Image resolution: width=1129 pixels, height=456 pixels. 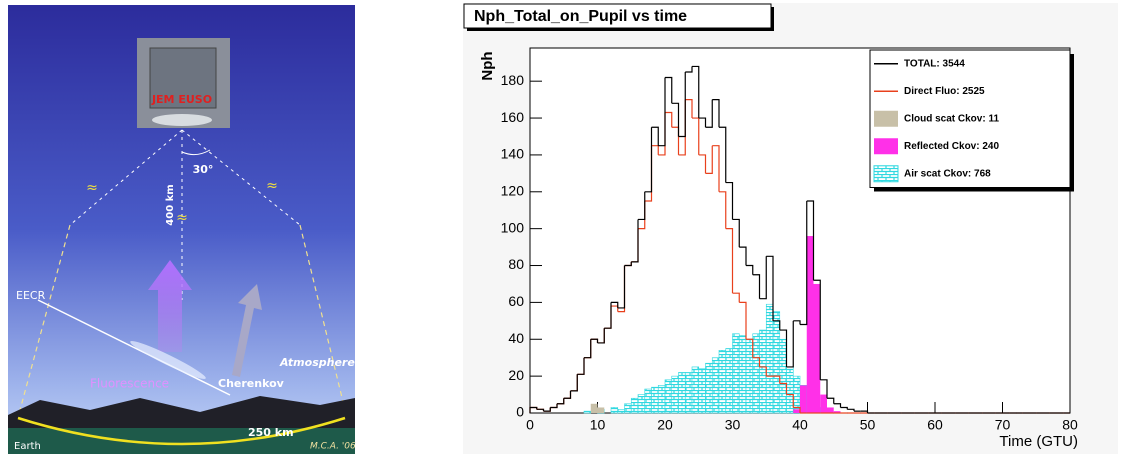 I want to click on atmosphere-label: Atmosphere, so click(x=317, y=362).